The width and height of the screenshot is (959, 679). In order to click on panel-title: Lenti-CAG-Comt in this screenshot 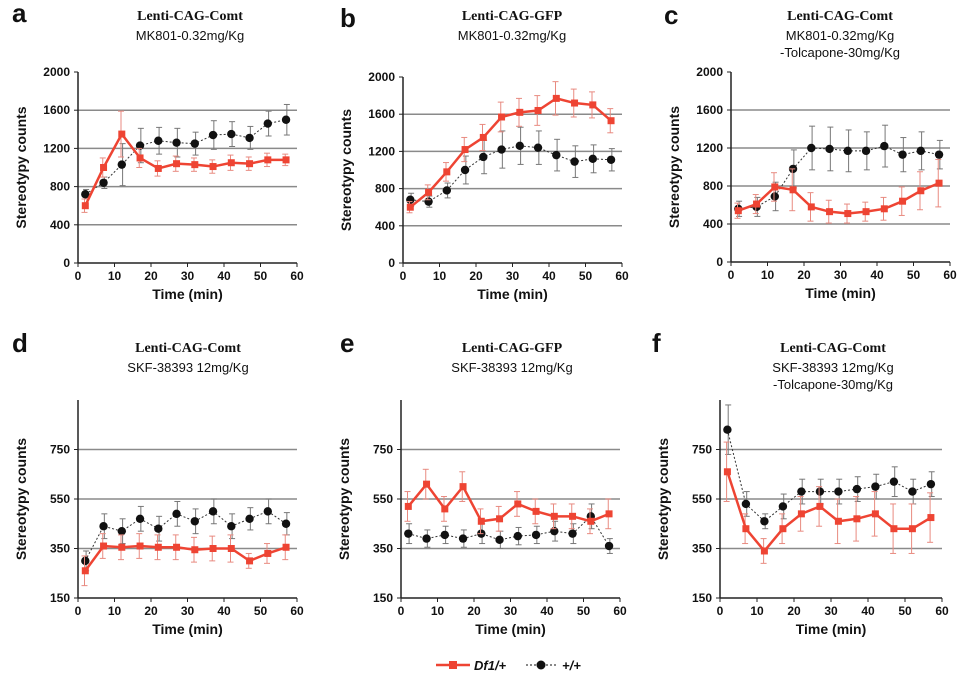, I will do `click(840, 16)`.